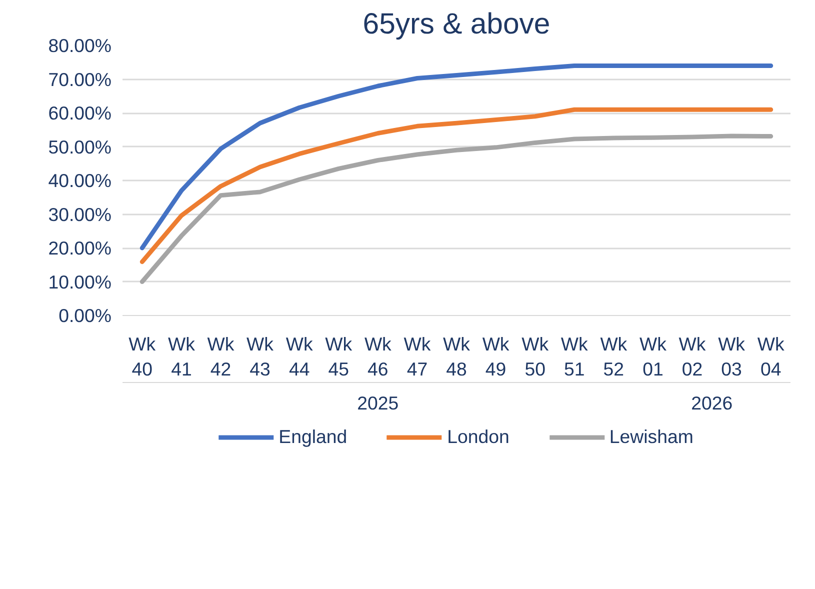 The image size is (815, 589). I want to click on x-tick-label: Wk 44, so click(300, 357).